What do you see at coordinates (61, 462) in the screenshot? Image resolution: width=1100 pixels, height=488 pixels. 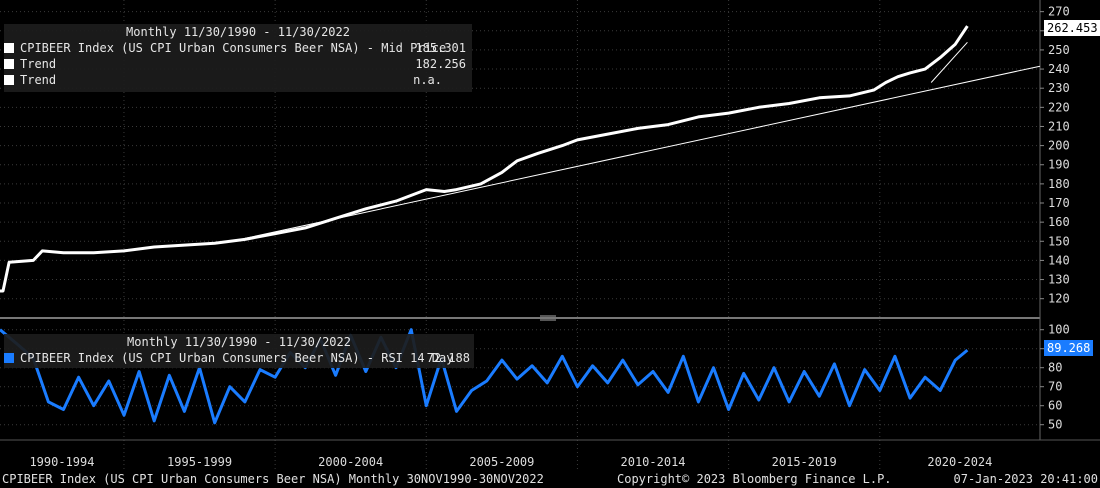 I see `x-tick-label: 1990-1994` at bounding box center [61, 462].